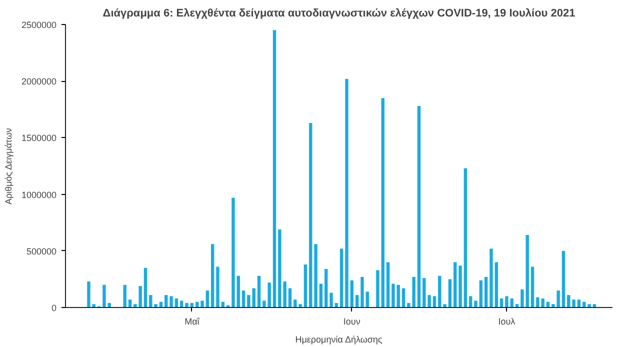 Image resolution: width=627 pixels, height=347 pixels. What do you see at coordinates (339, 339) in the screenshot?
I see `x-axis-title: Ημερομηνία Δήλωσης` at bounding box center [339, 339].